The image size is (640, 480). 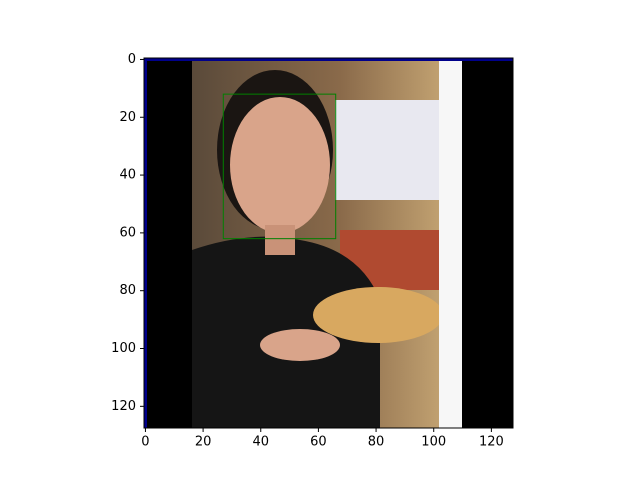 What do you see at coordinates (378, 315) in the screenshot?
I see `photo-pizza` at bounding box center [378, 315].